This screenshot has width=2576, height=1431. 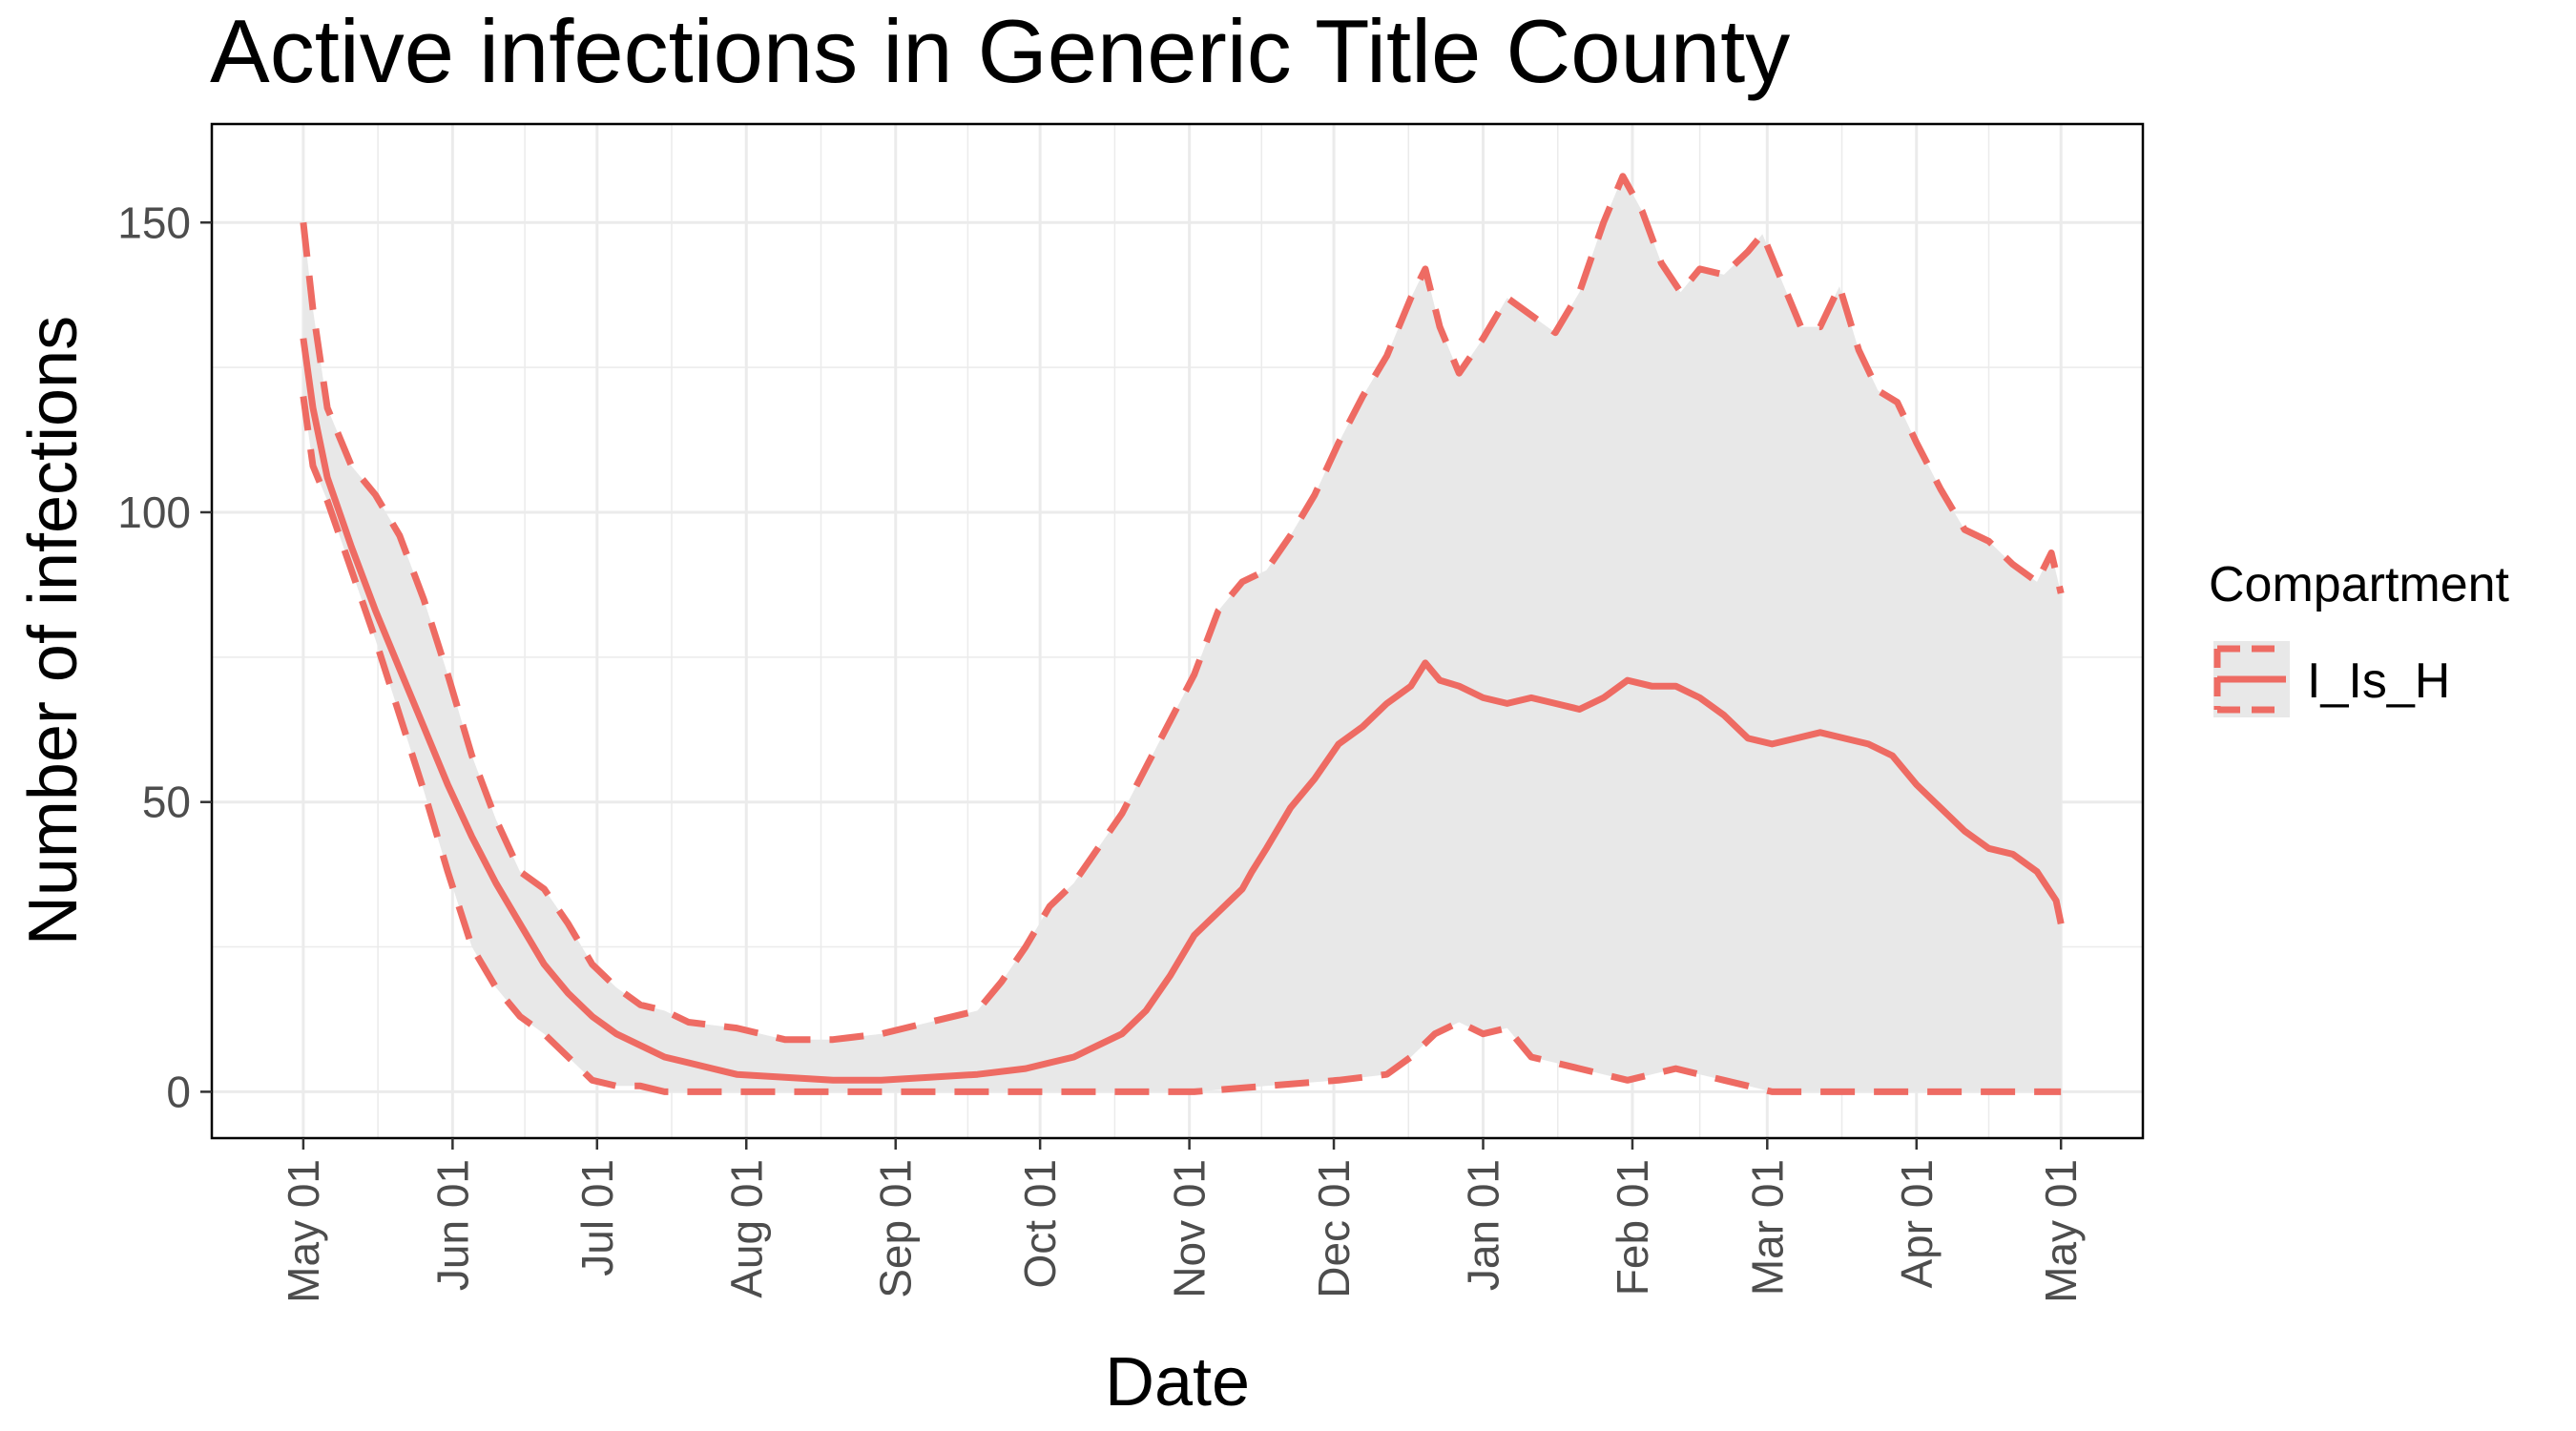 What do you see at coordinates (166, 802) in the screenshot?
I see `y-tick-label: 50` at bounding box center [166, 802].